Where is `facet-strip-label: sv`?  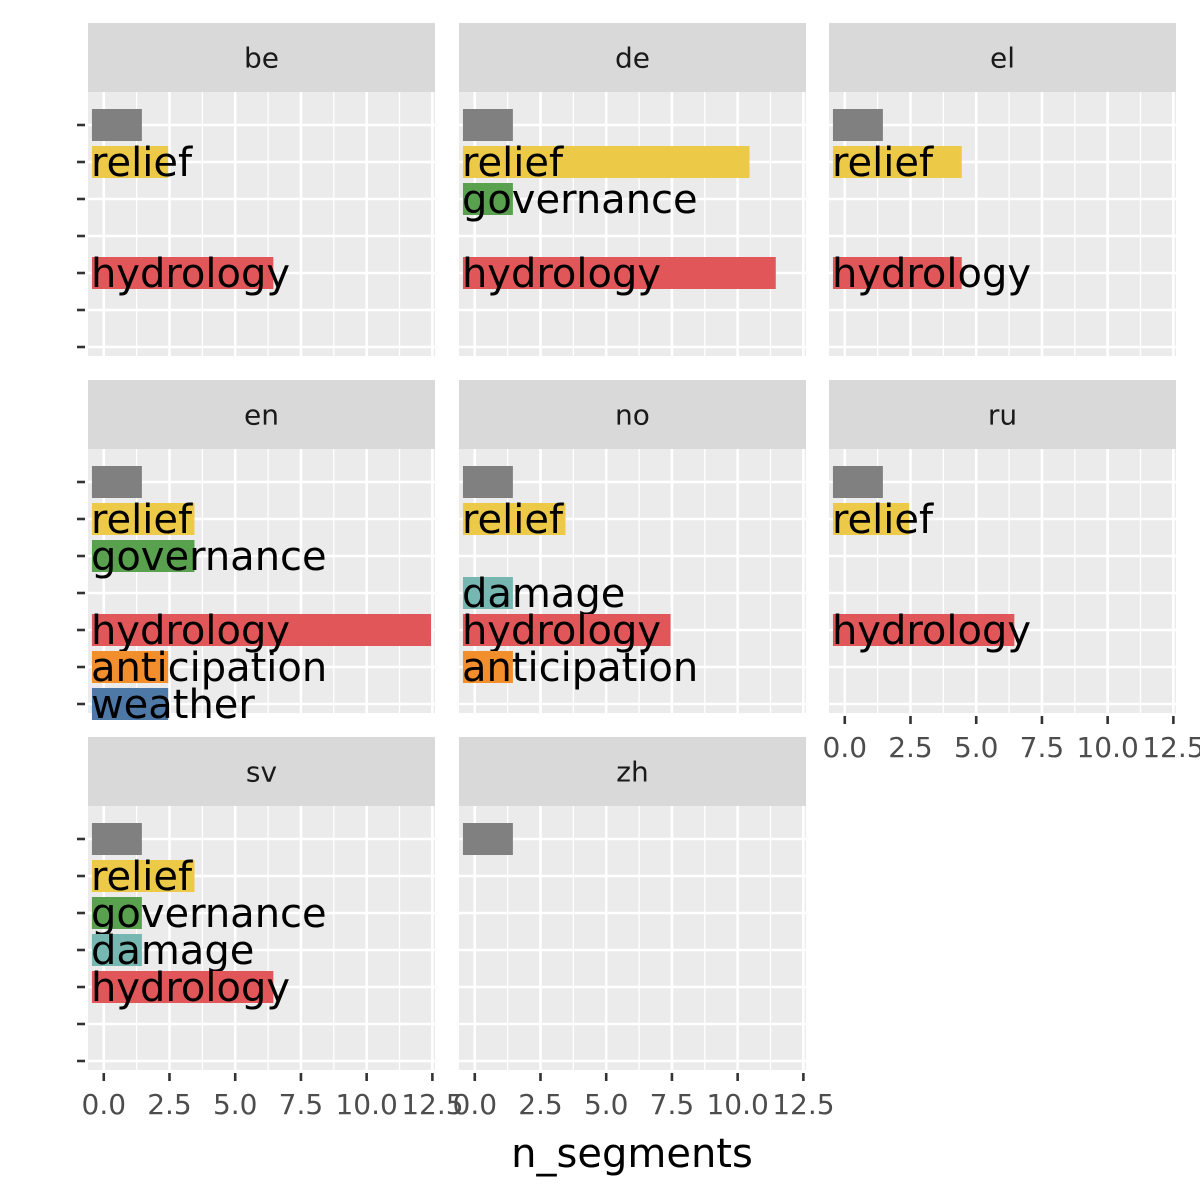
facet-strip-label: sv is located at coordinates (261, 772).